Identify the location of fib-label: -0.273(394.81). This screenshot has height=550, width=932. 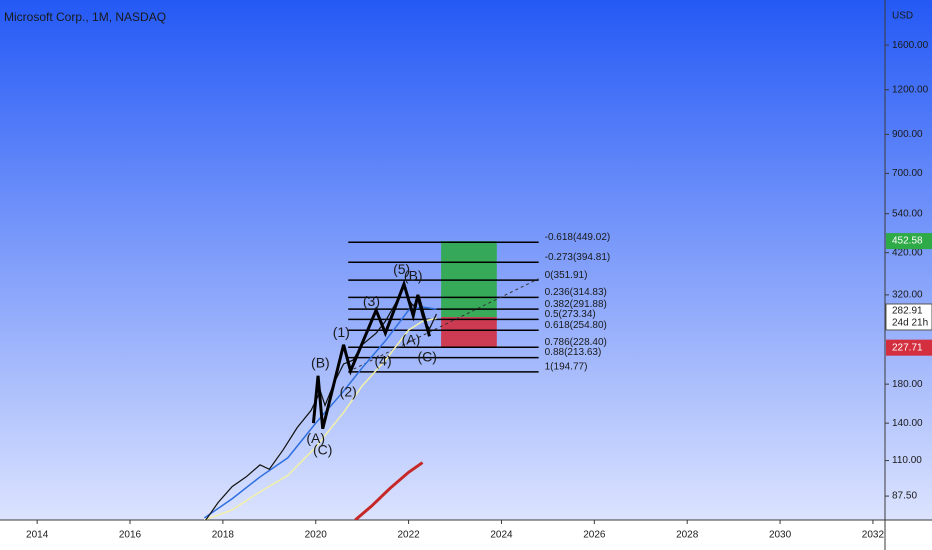
(578, 257).